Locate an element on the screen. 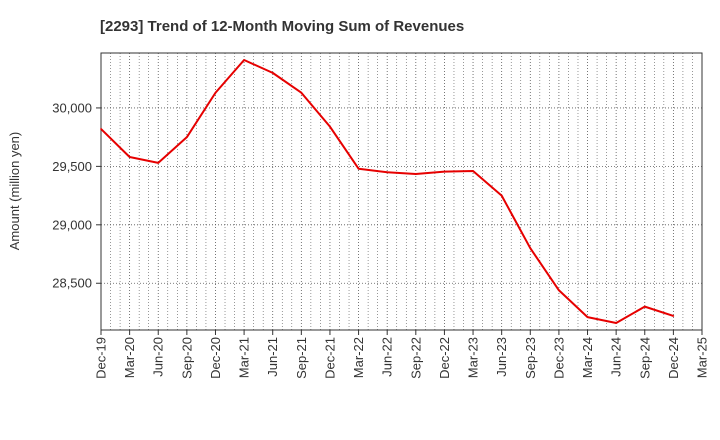  x-tick-label: Dec-21 is located at coordinates (329, 358).